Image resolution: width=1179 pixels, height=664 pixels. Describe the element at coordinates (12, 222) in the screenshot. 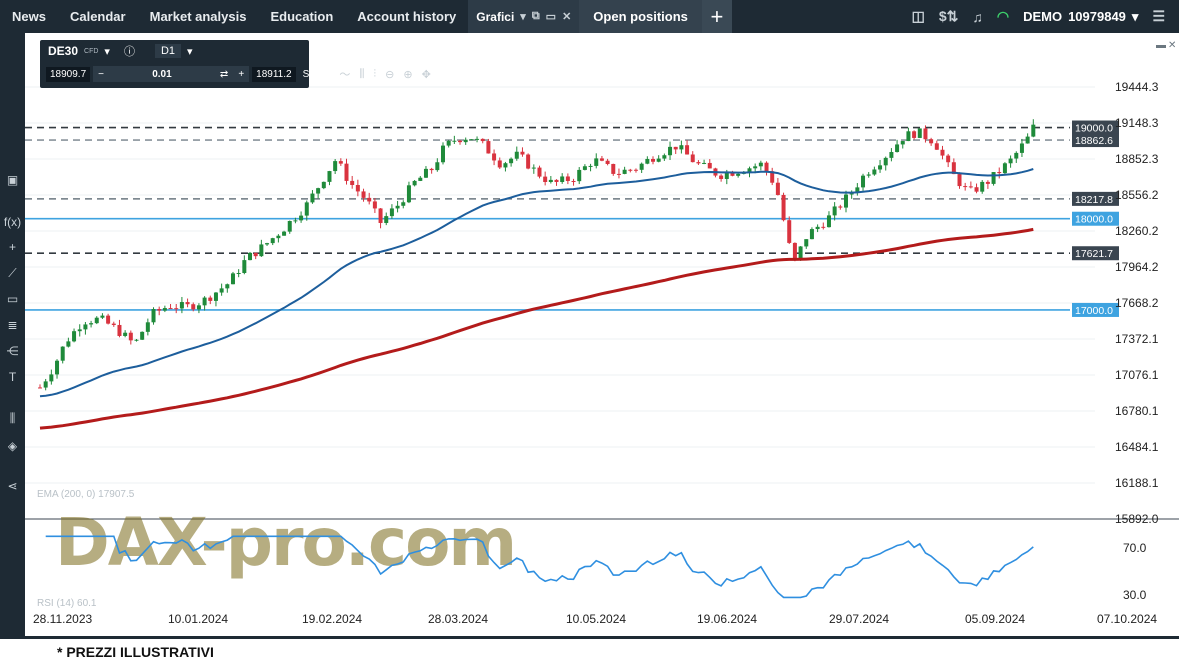

I see `function-icon: f(x)` at that location.